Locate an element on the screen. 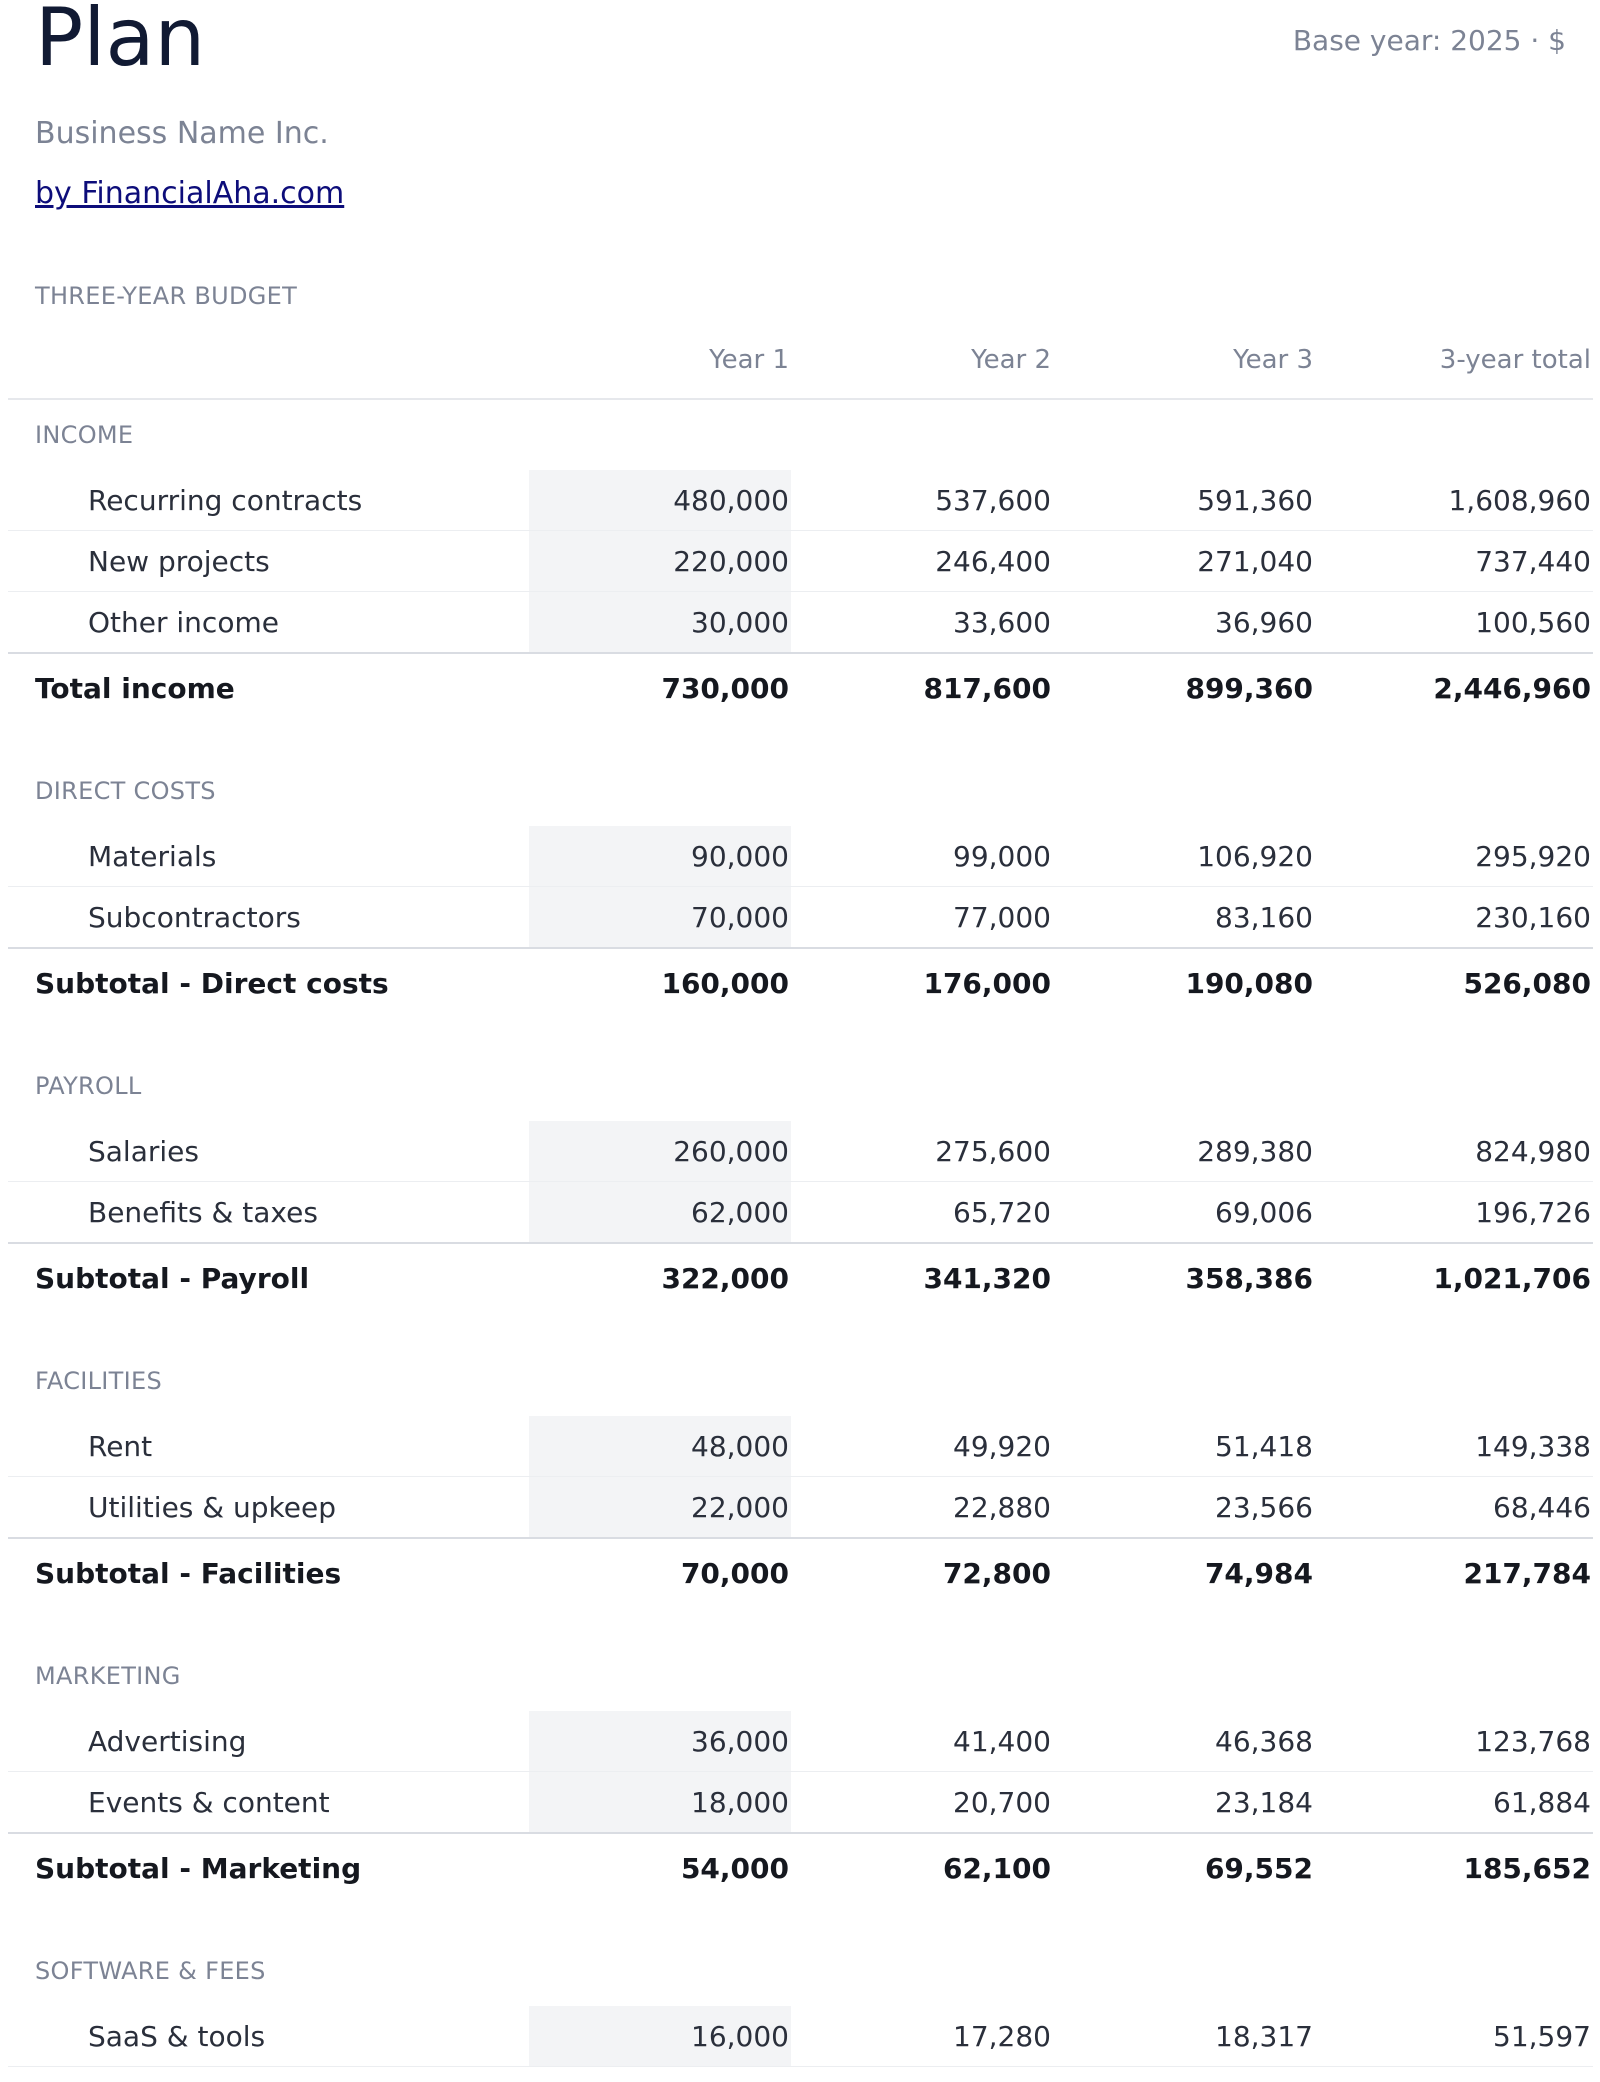  row-label: Recurring contracts is located at coordinates (225, 500).